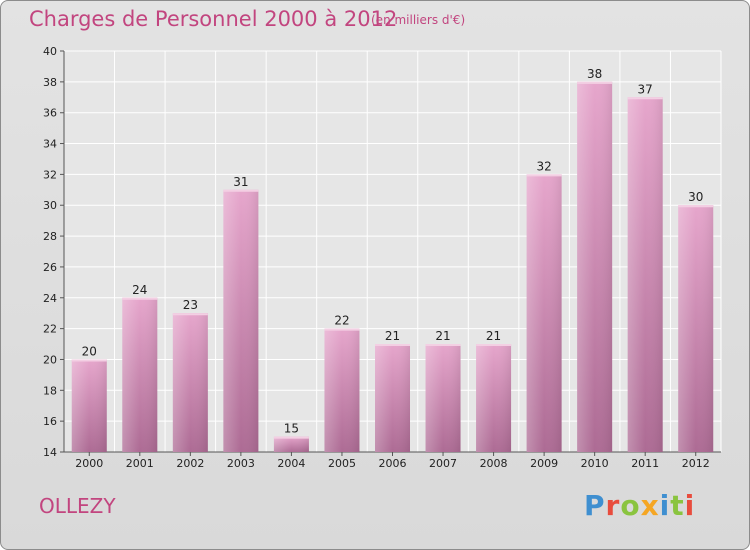  What do you see at coordinates (50, 359) in the screenshot?
I see `y-tick-label: 20` at bounding box center [50, 359].